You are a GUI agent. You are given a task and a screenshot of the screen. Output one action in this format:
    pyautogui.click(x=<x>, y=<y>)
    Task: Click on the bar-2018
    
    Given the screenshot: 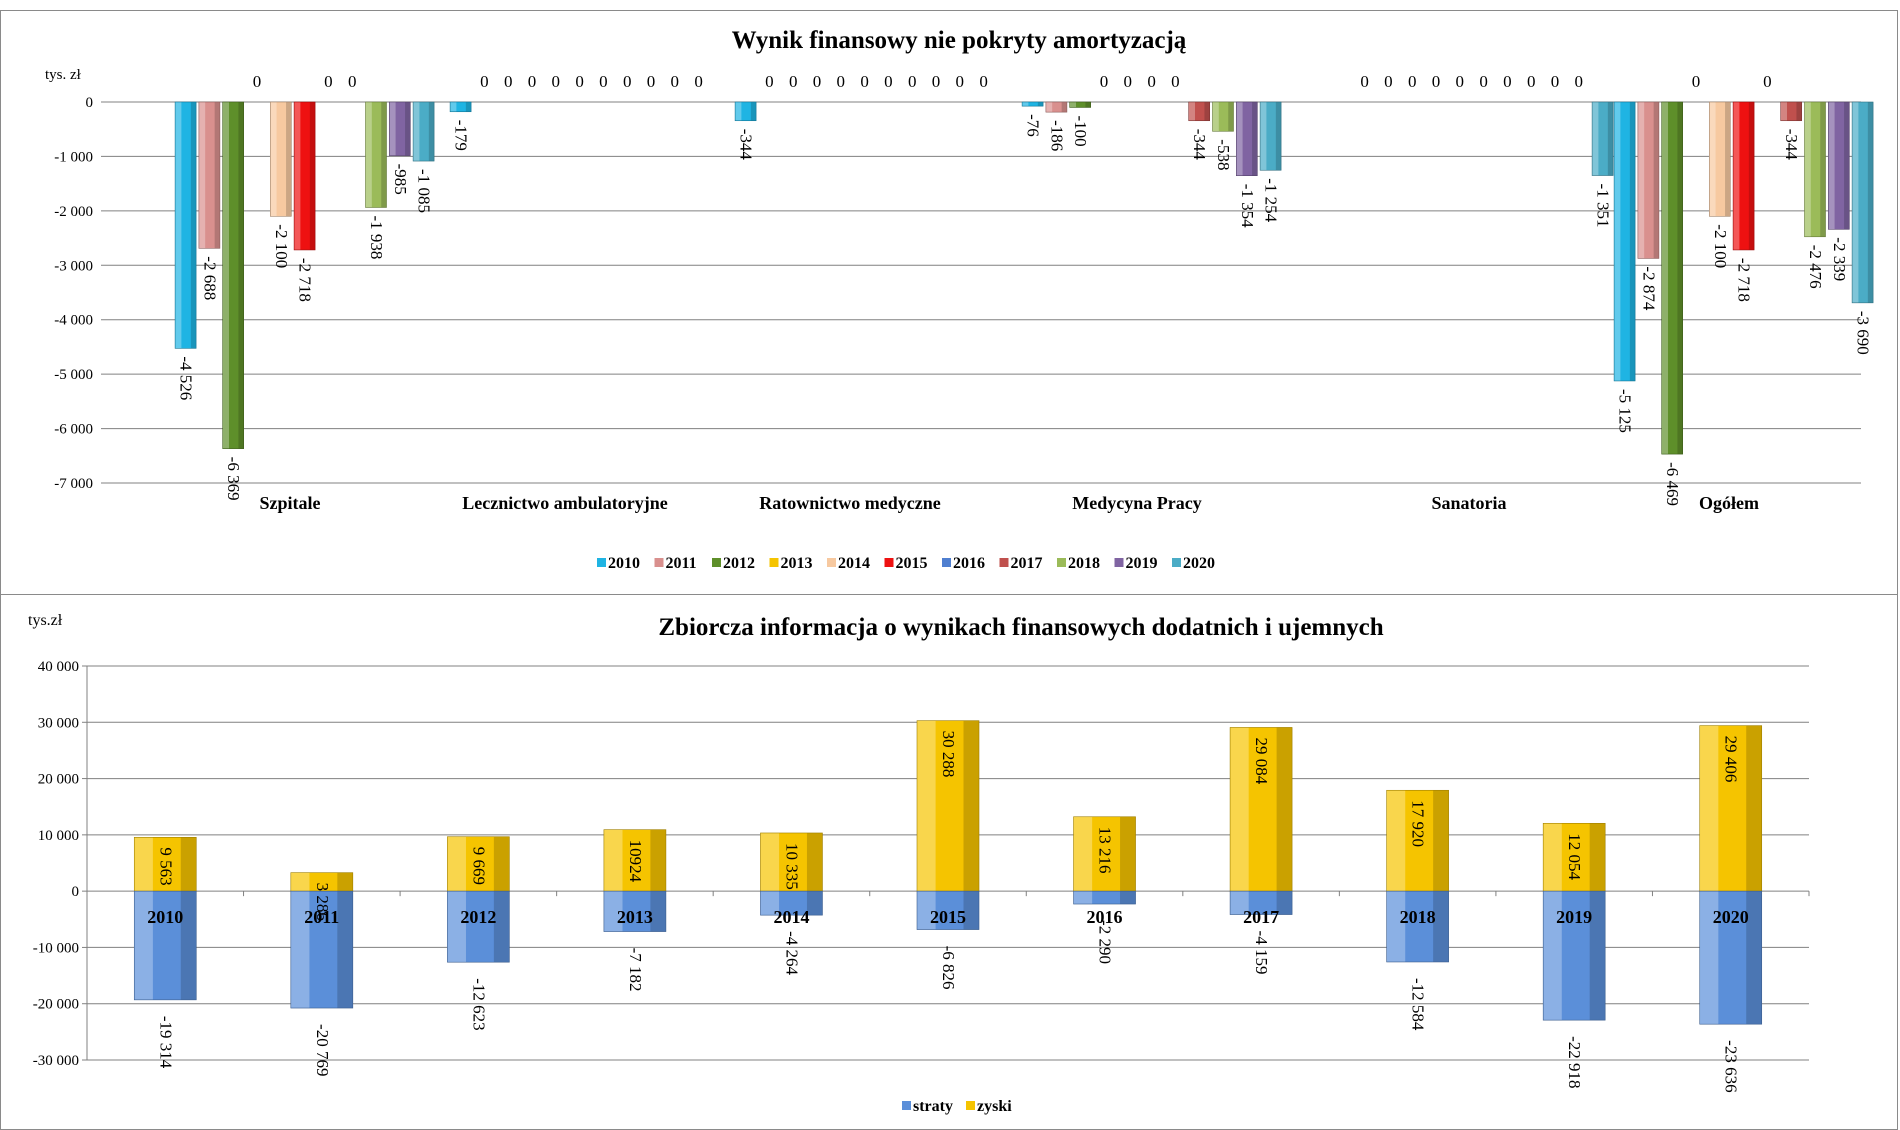 What is the action you would take?
    pyautogui.click(x=1815, y=169)
    